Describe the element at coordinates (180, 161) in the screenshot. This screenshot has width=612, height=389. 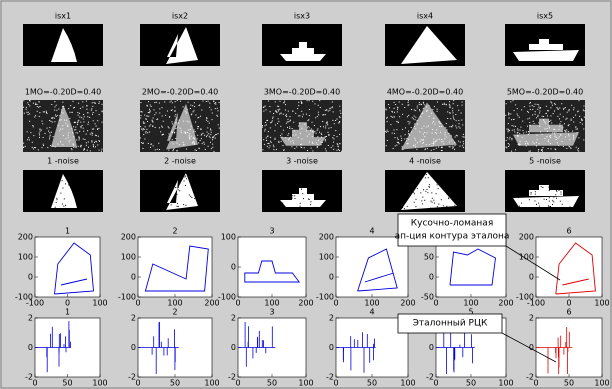
I see `image-title: 2 -noise` at that location.